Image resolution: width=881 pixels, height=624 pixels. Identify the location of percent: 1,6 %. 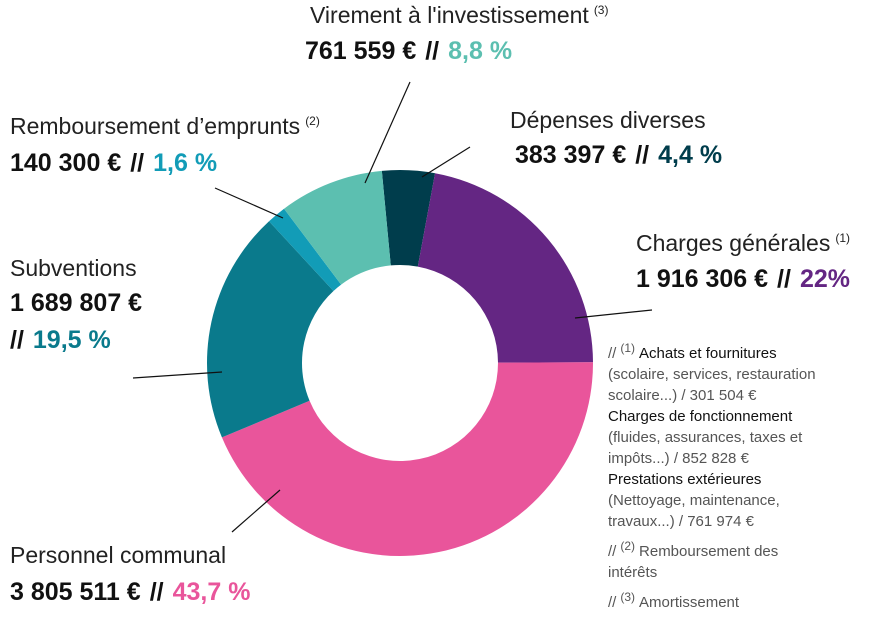
(185, 163).